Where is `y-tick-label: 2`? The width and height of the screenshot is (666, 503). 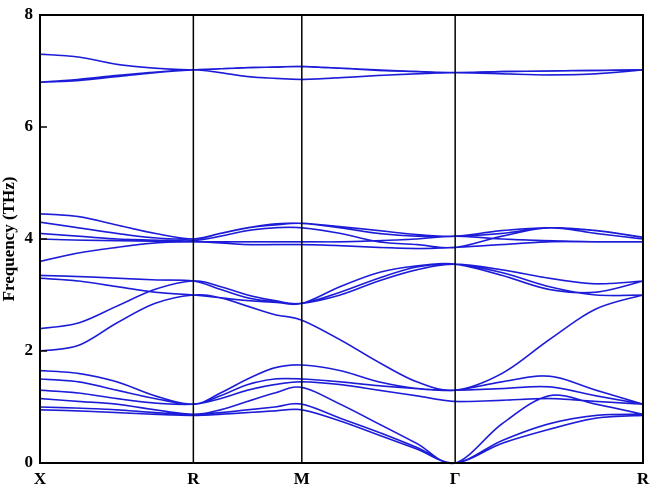
y-tick-label: 2 is located at coordinates (29, 349).